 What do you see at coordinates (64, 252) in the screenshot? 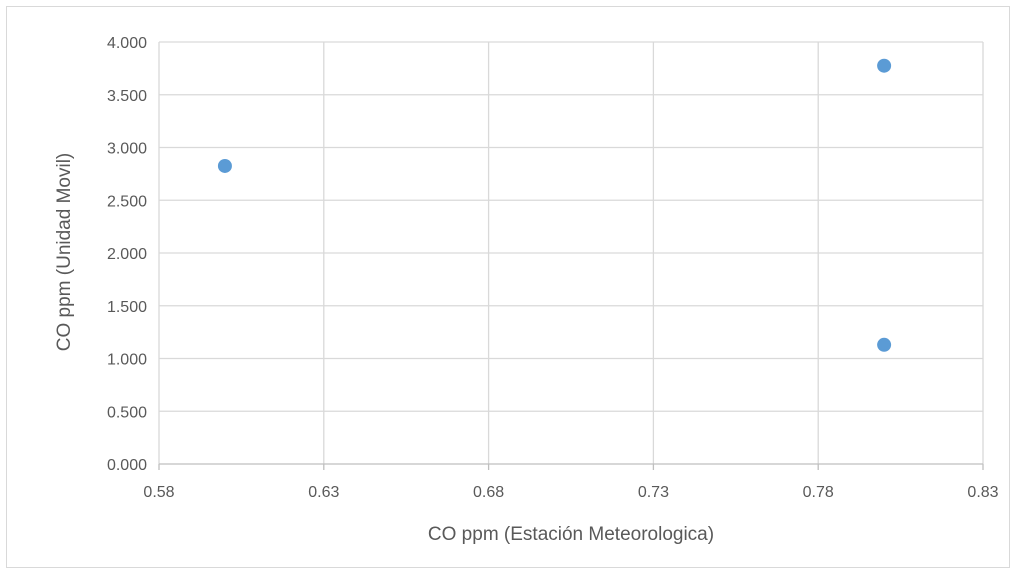
I see `y-axis-title: CO ppm (Unidad Movil)` at bounding box center [64, 252].